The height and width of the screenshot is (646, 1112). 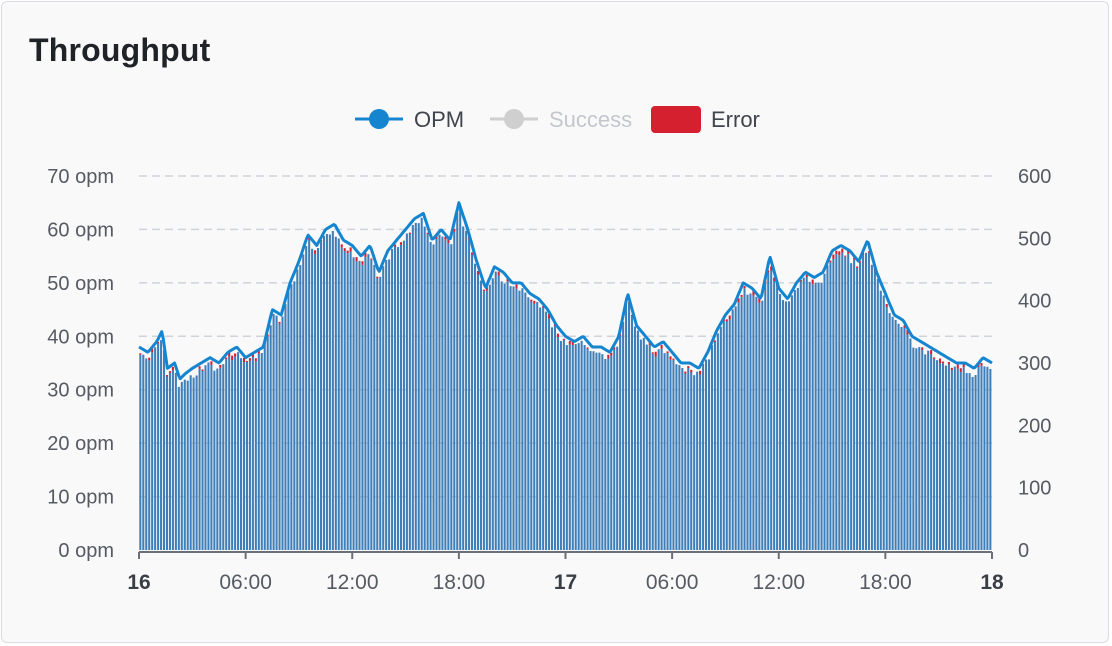 I want to click on legend-item-success: Success, so click(x=561, y=119).